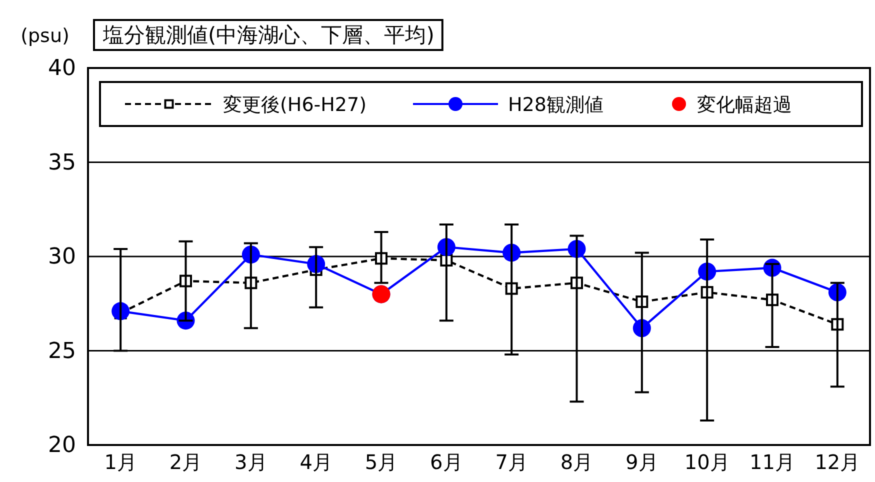 This screenshot has height=482, width=875. I want to click on y-tick-label: 20, so click(62, 445).